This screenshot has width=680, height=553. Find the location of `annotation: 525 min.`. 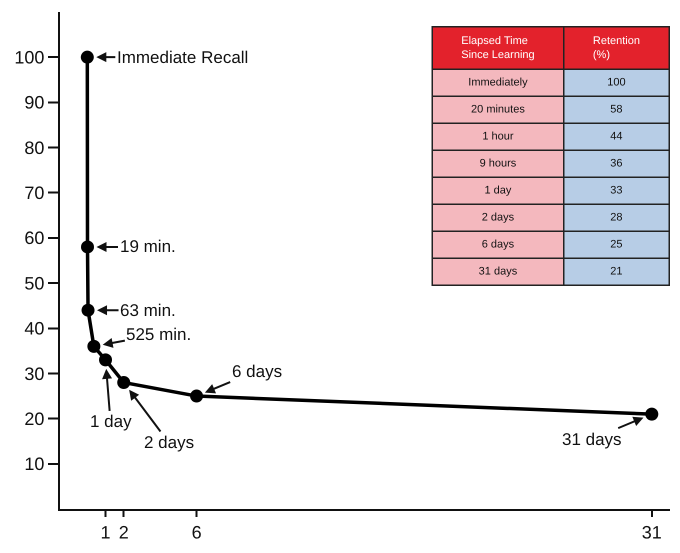

annotation: 525 min. is located at coordinates (159, 334).